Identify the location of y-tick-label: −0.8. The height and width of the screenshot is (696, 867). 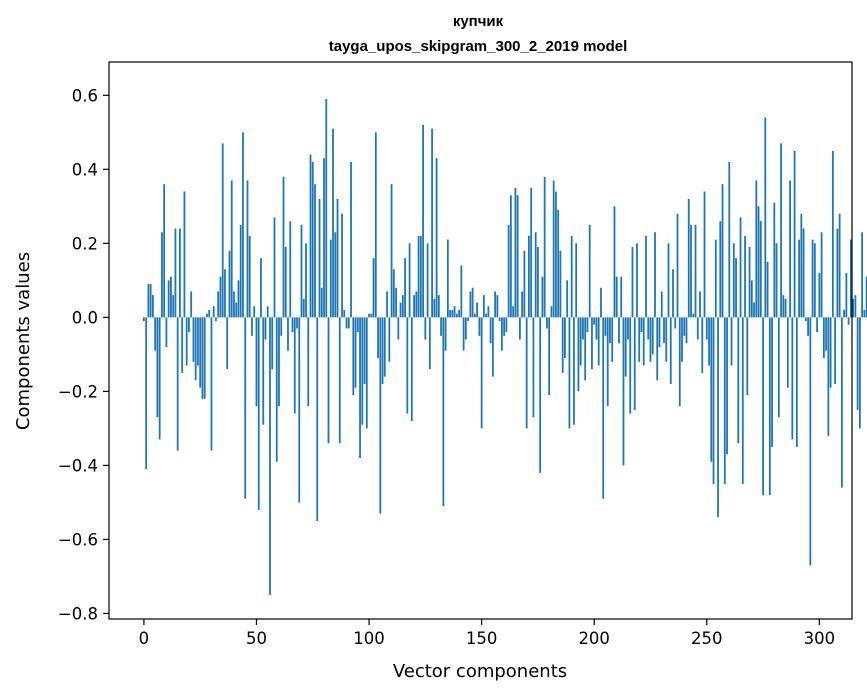
(78, 613).